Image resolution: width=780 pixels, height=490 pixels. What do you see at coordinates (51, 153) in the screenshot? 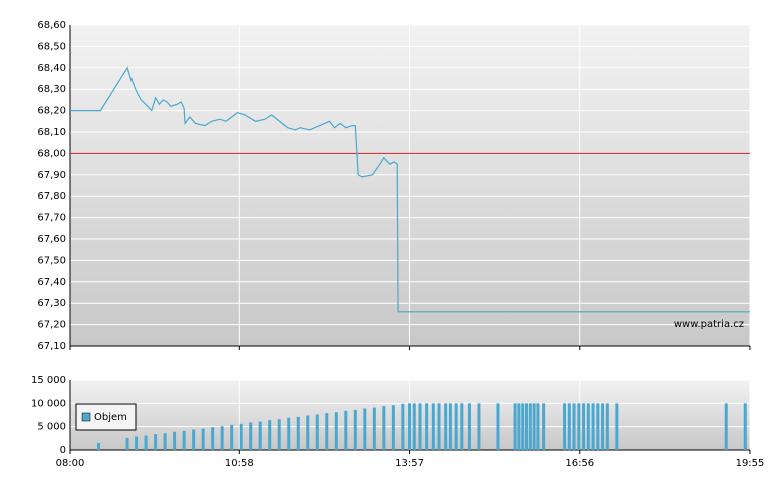
I see `y-tick-label: 68,00` at bounding box center [51, 153].